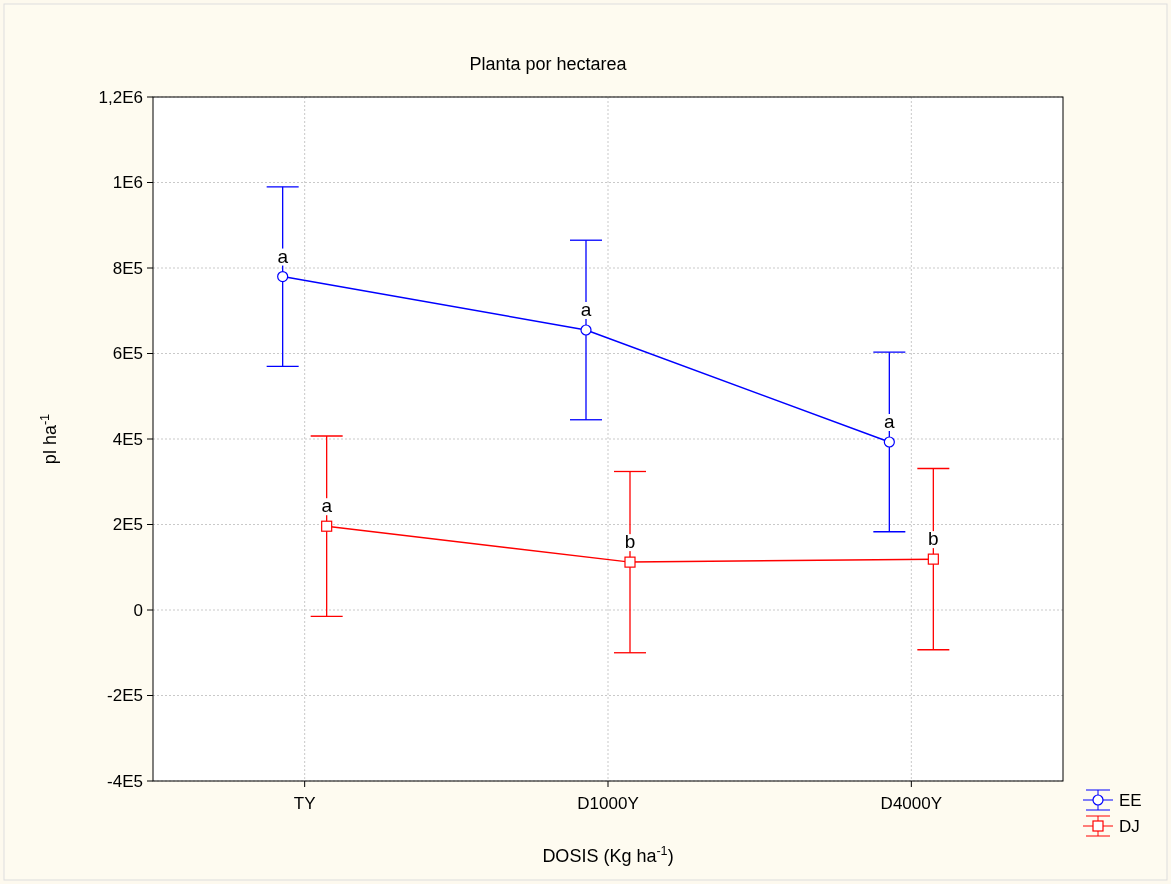 The width and height of the screenshot is (1171, 884). Describe the element at coordinates (127, 268) in the screenshot. I see `y-tick-label: 8E5` at that location.